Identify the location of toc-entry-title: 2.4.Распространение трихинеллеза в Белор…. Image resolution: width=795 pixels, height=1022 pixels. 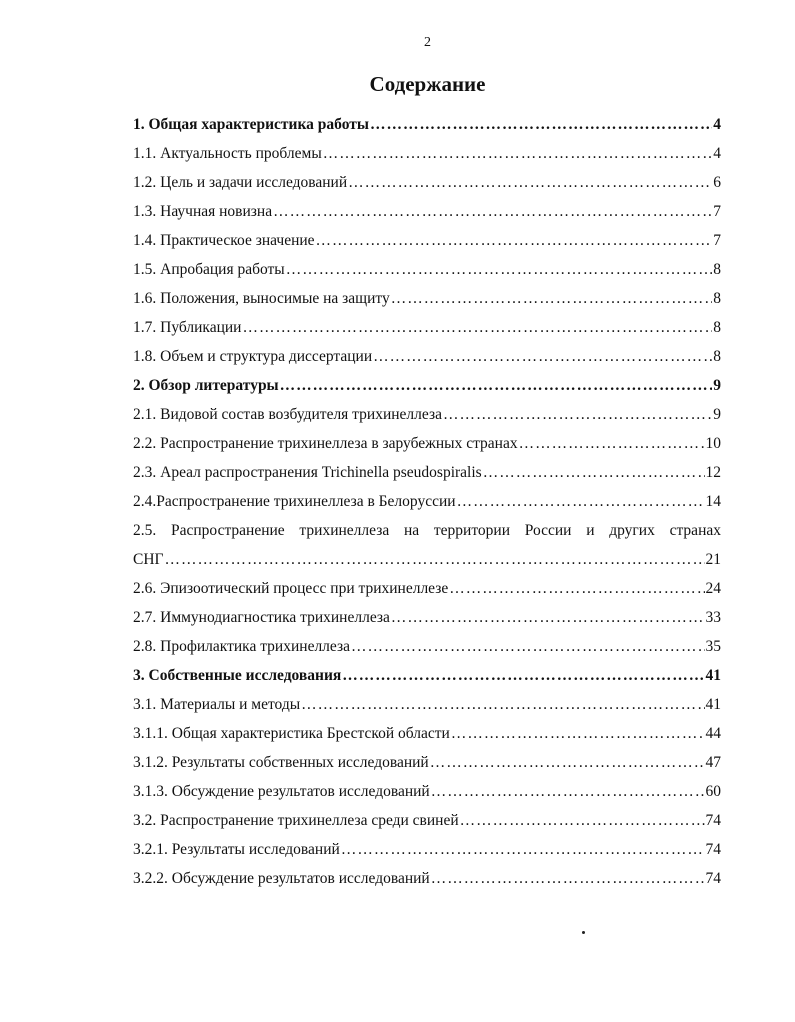
(294, 501).